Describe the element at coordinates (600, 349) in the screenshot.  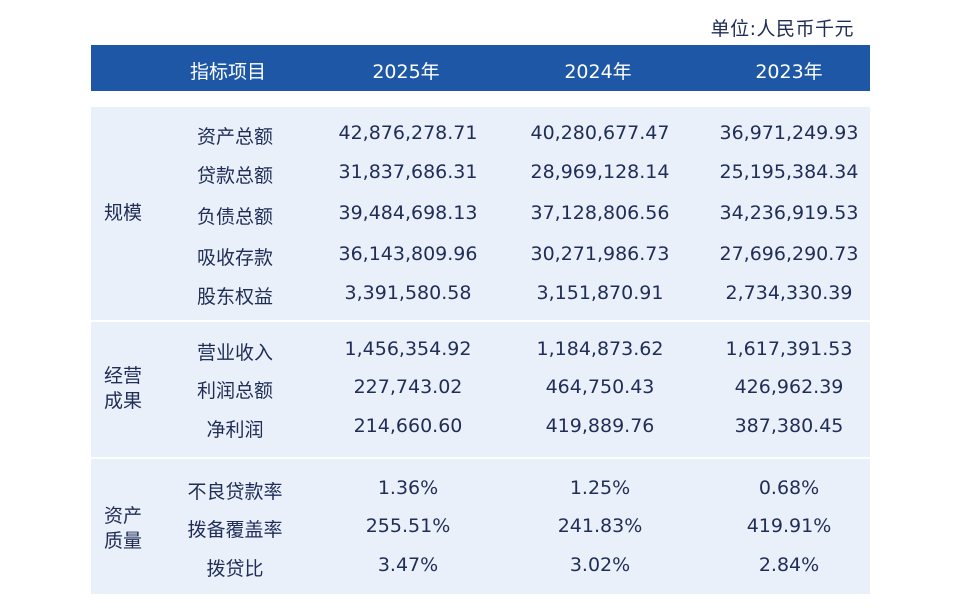
I see `value-2024: 1,184,873.62` at that location.